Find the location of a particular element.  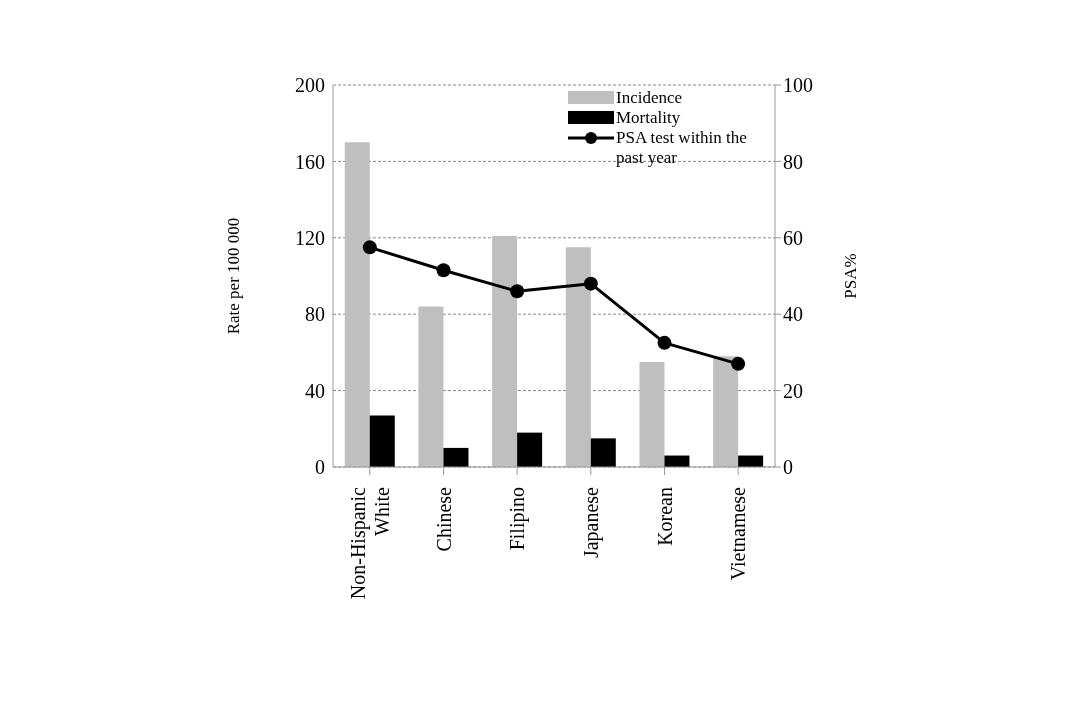

x-tick-label: Chinese is located at coordinates (443, 519).